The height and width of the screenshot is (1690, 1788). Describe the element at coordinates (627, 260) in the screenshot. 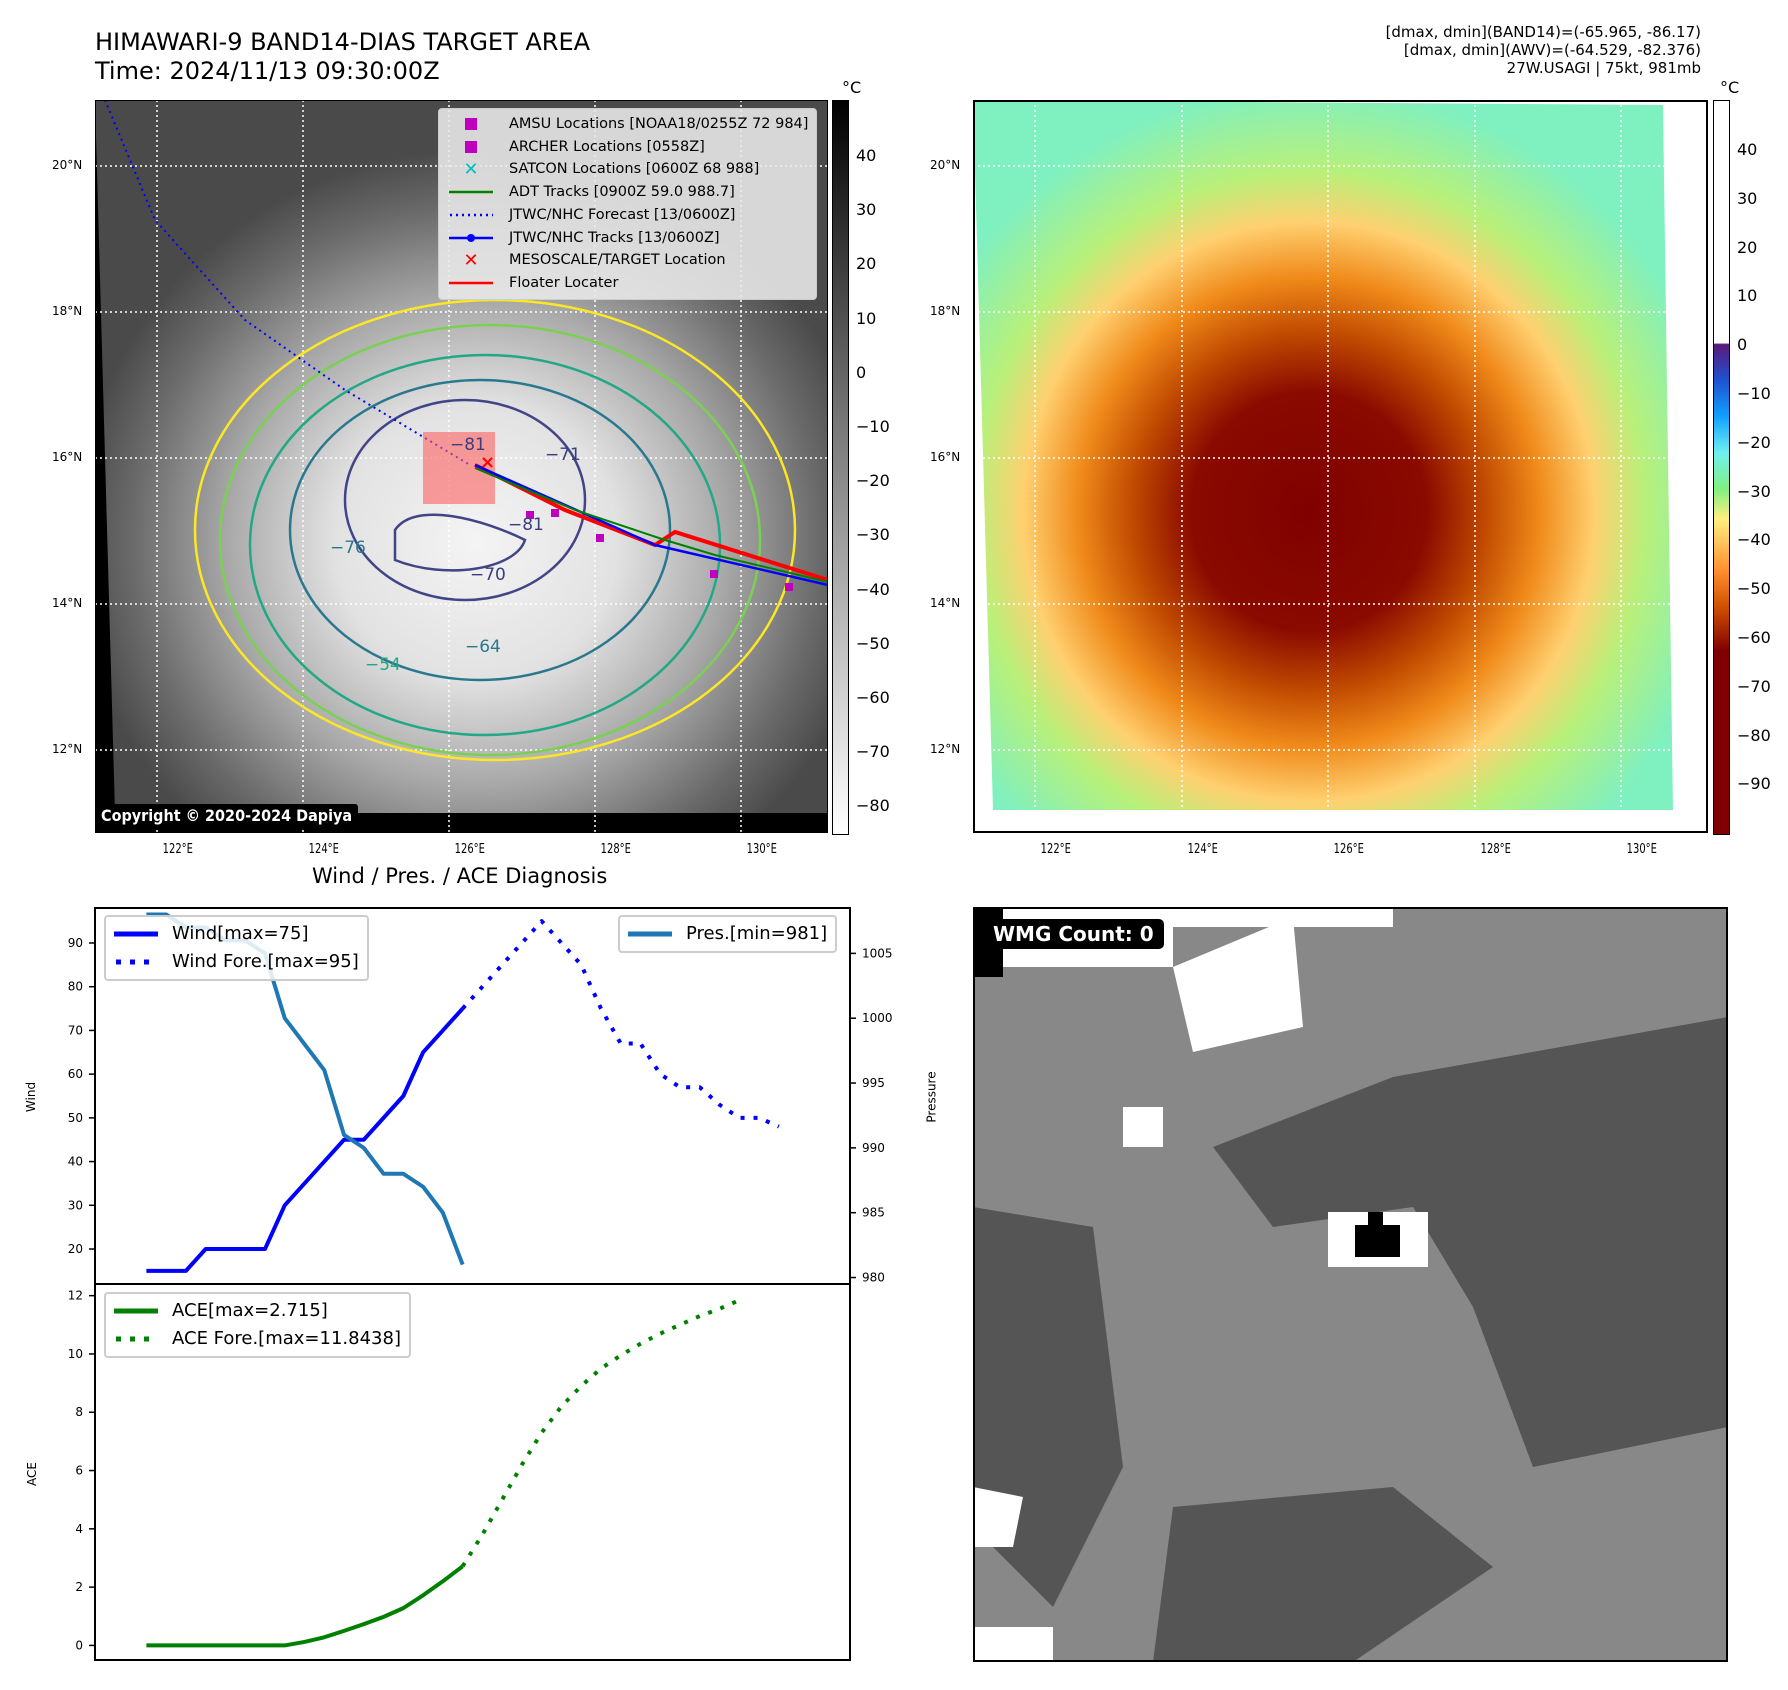

I see `legend-item: ✕ MESOSCALE/TARGET Location` at that location.